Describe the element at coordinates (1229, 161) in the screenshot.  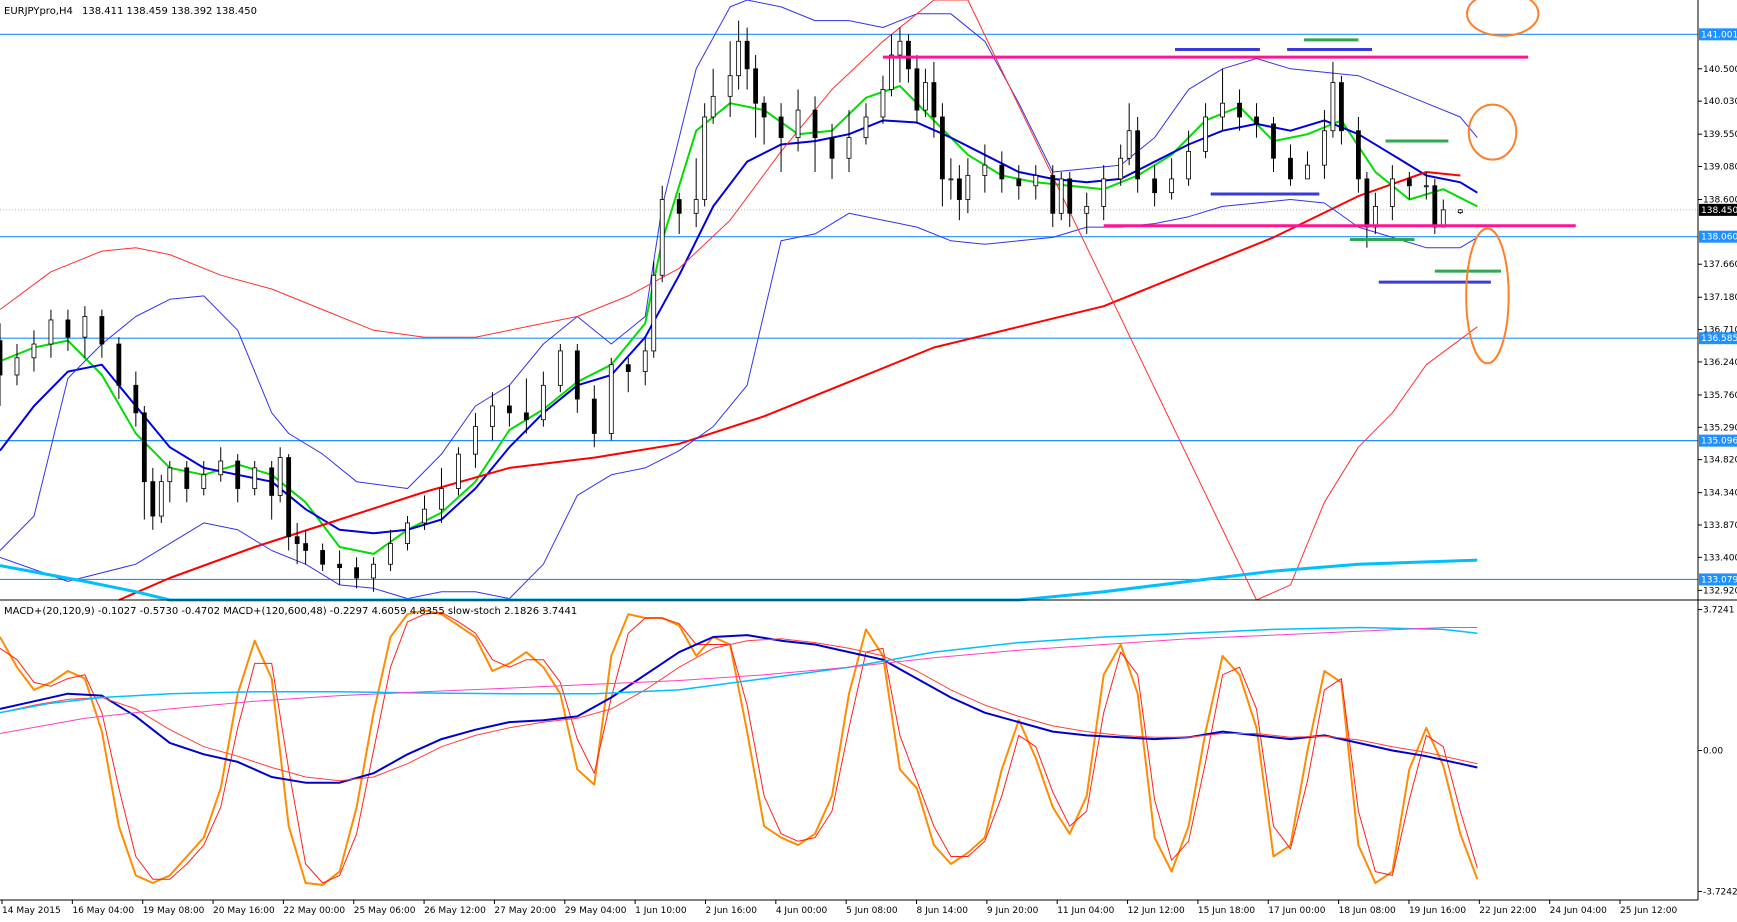
I see `drawn-segments` at that location.